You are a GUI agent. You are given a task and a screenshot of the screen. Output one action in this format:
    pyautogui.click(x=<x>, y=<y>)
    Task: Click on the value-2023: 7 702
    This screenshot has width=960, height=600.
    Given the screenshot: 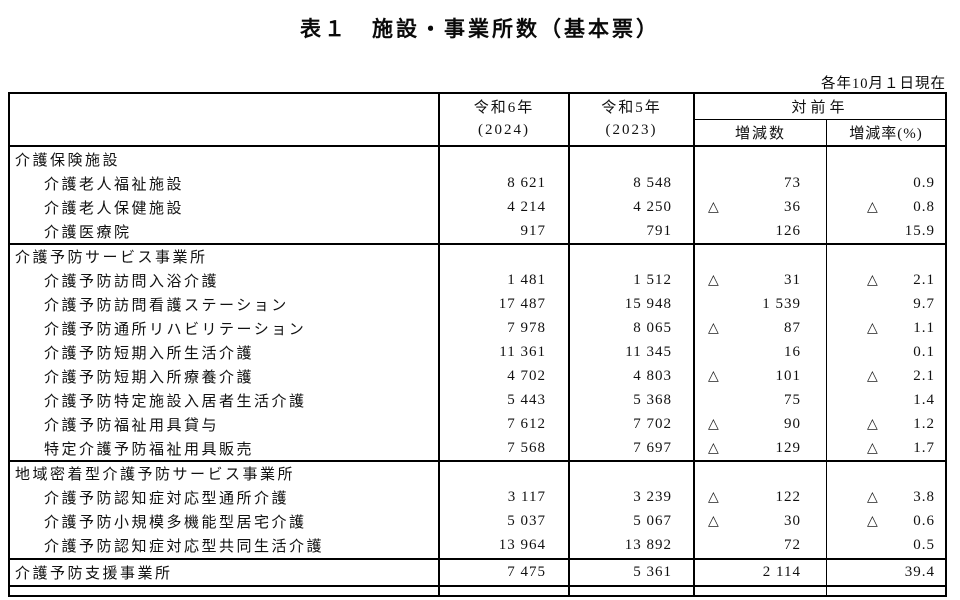 What is the action you would take?
    pyautogui.click(x=652, y=423)
    